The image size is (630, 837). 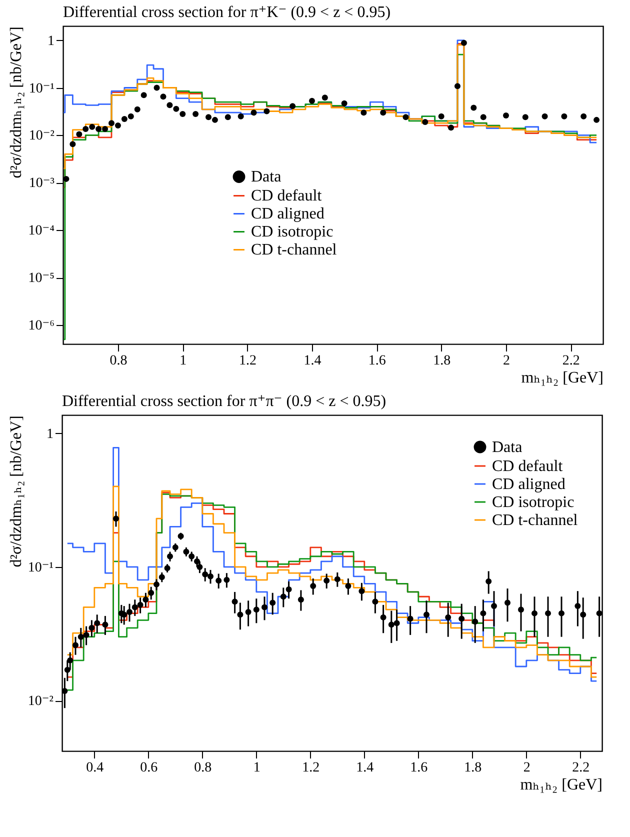 I want to click on chart-title: Differential cross section for π⁺π⁻ (0.9 < z < 0.95), so click(x=224, y=401).